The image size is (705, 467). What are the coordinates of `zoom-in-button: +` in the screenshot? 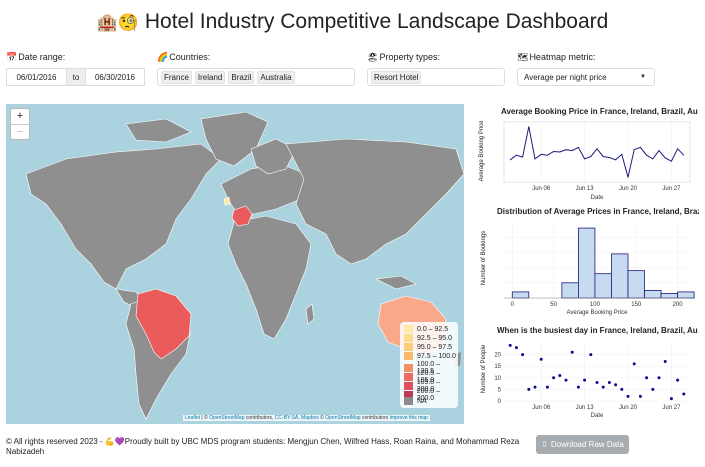 It's located at (20, 117).